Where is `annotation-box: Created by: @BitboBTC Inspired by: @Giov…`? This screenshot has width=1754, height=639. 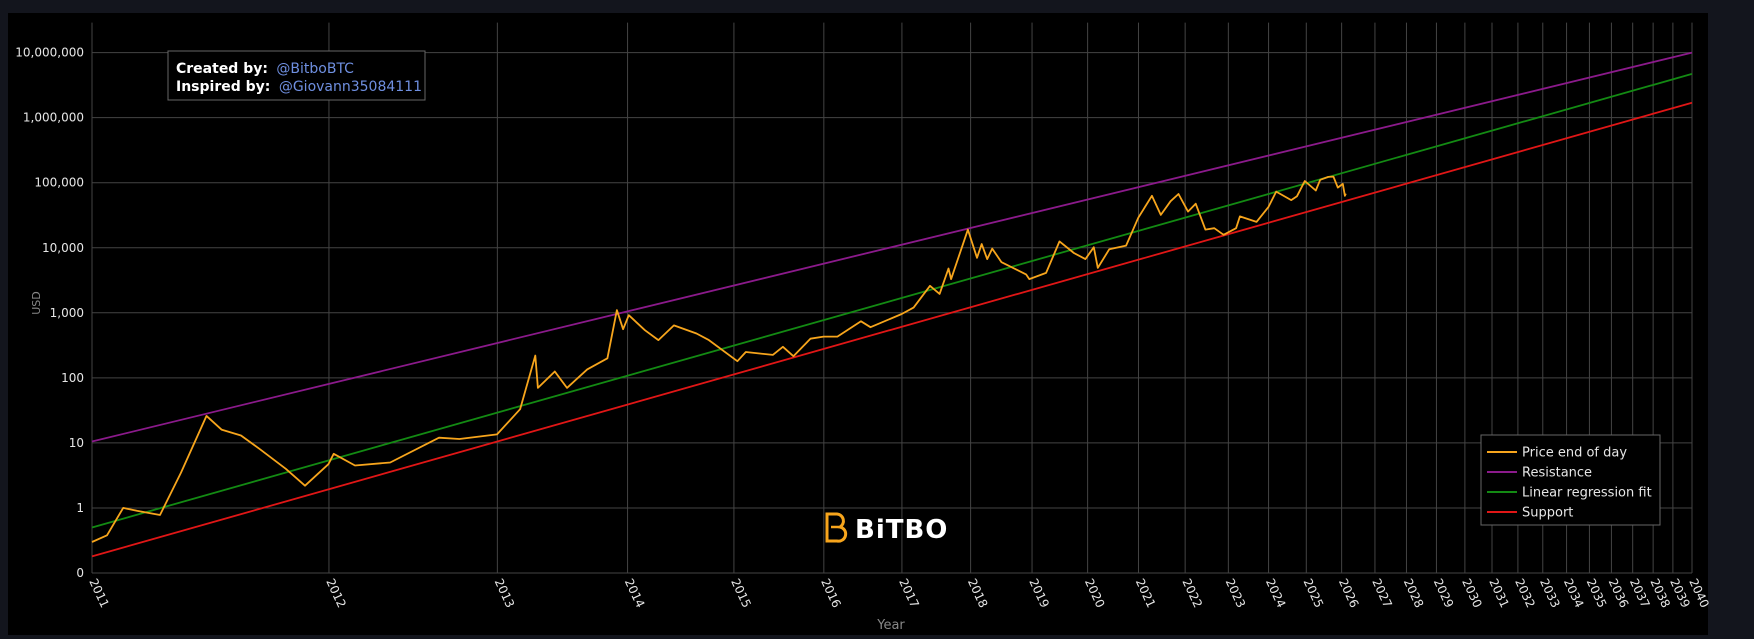 annotation-box: Created by: @BitboBTC Inspired by: @Giov… is located at coordinates (296, 75).